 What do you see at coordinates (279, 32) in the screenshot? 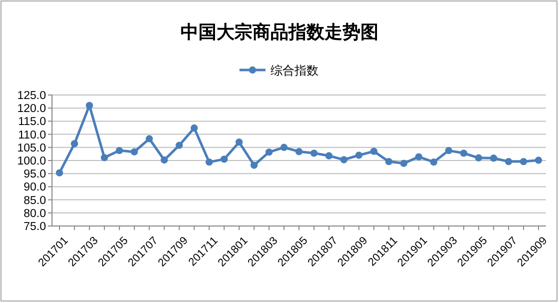
I see `chart-title: 中国大宗商品指数走势图` at bounding box center [279, 32].